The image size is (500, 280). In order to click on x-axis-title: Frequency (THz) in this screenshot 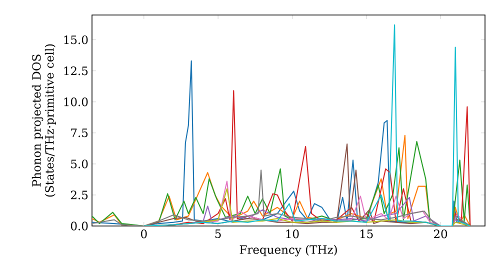, I will do `click(288, 250)`.